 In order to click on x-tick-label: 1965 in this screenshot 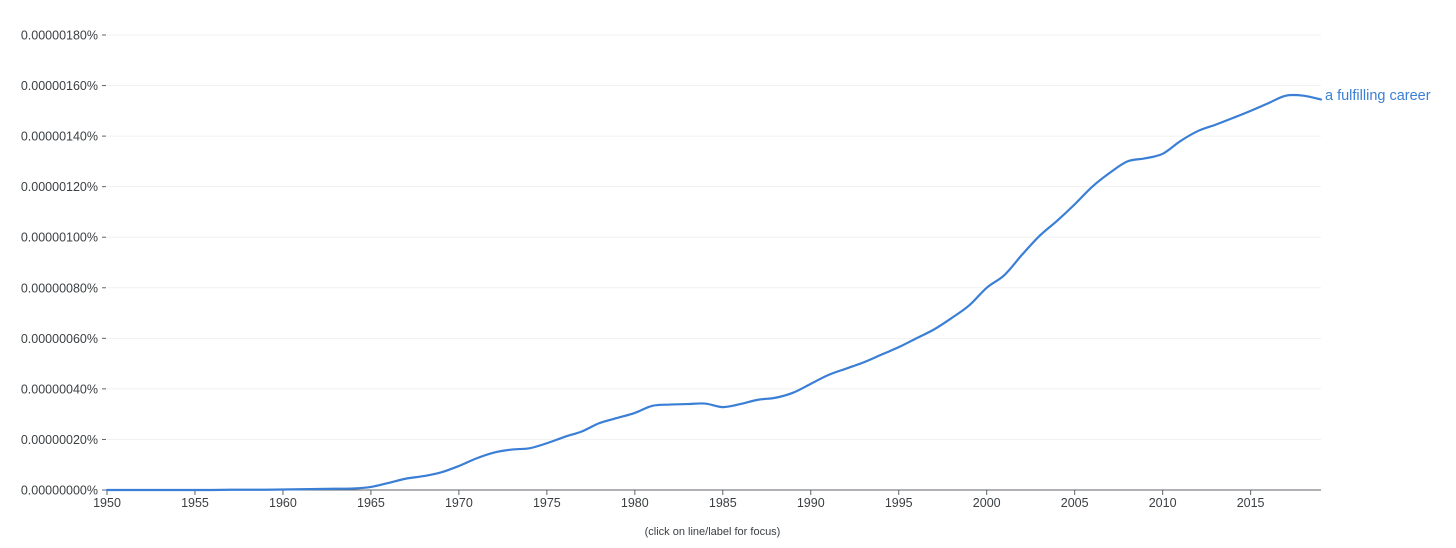, I will do `click(371, 503)`.